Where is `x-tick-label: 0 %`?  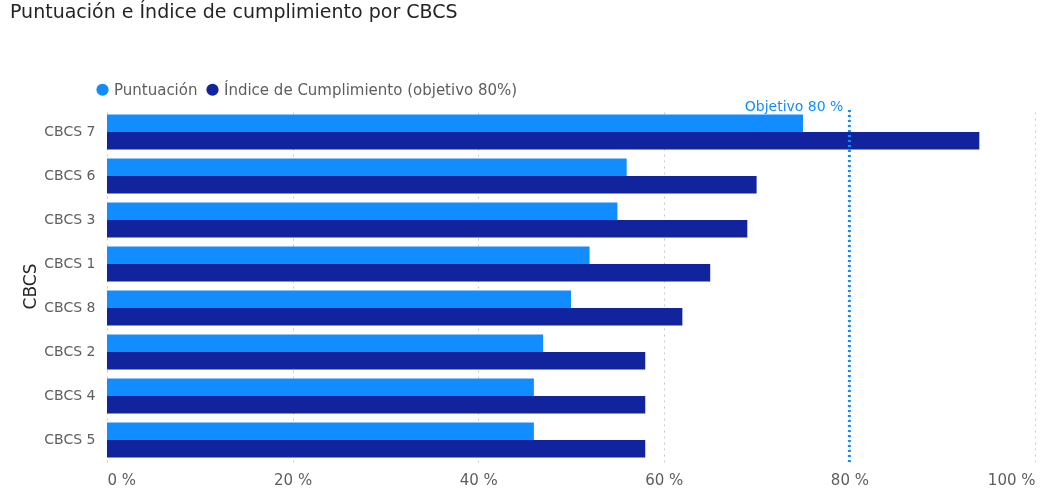
x-tick-label: 0 % is located at coordinates (122, 479).